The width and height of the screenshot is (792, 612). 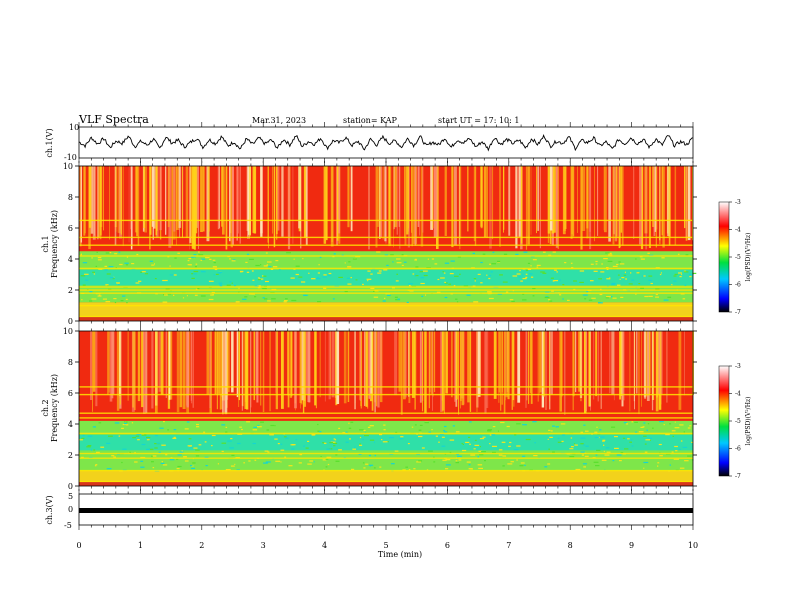 I want to click on ch2-colorbar: -3 -4 -5 -6 -7 log(PSD)(V²/Hz), so click(x=735, y=421).